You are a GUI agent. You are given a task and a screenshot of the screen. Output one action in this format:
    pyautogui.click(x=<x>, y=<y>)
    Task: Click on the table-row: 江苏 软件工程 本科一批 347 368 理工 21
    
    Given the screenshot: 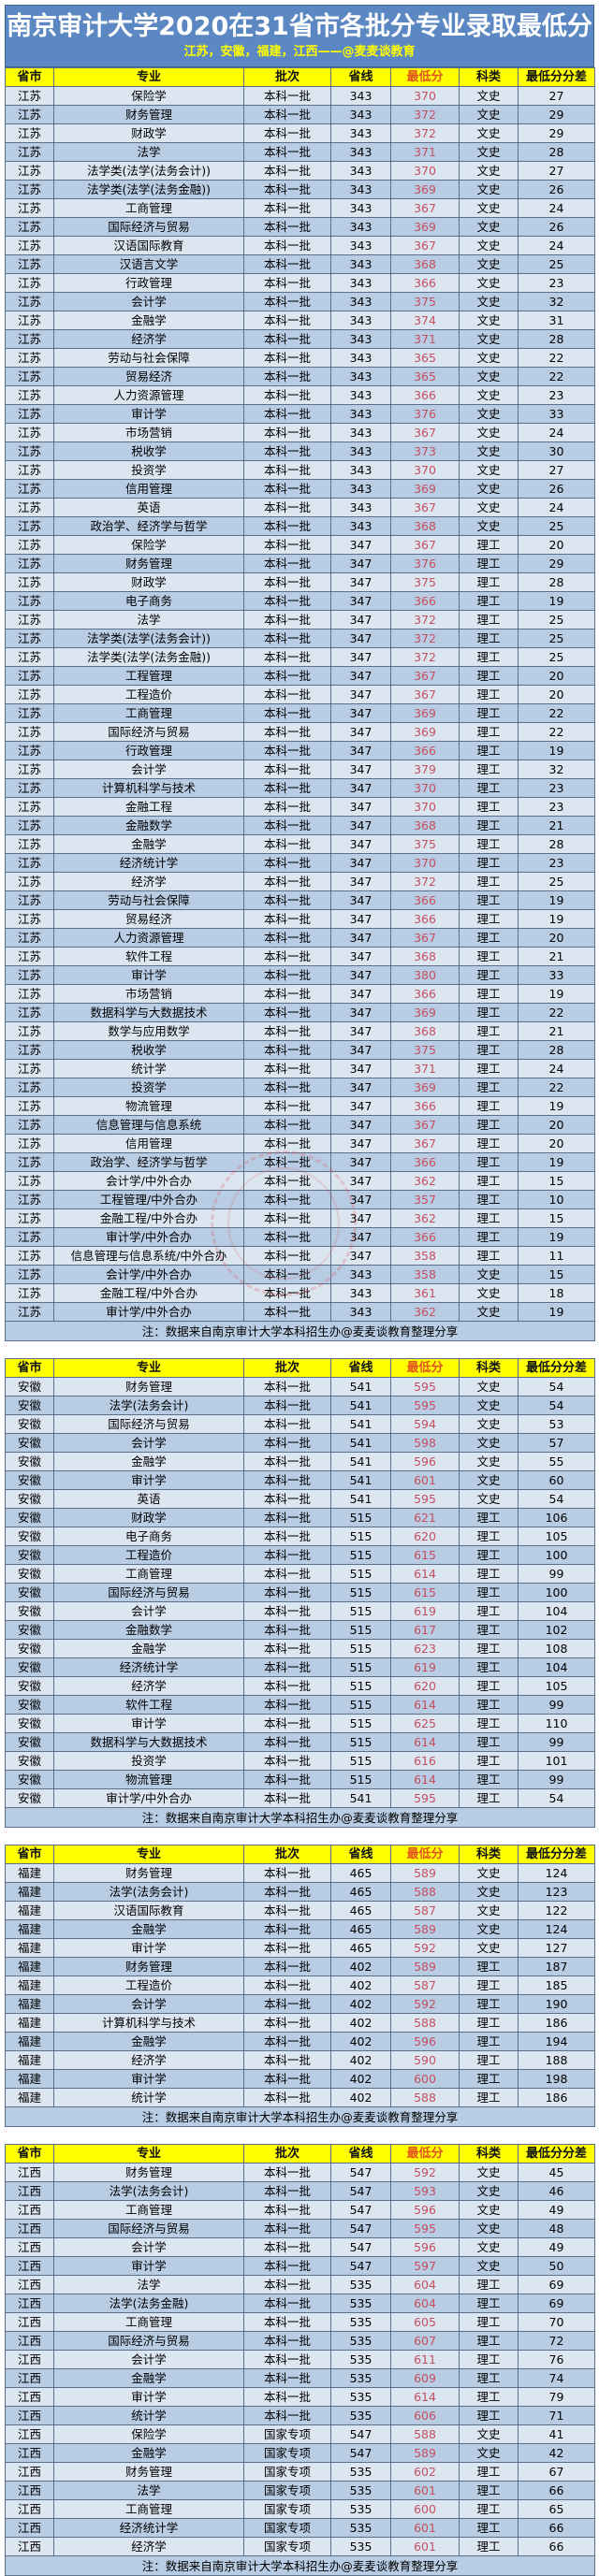 What is the action you would take?
    pyautogui.click(x=300, y=956)
    